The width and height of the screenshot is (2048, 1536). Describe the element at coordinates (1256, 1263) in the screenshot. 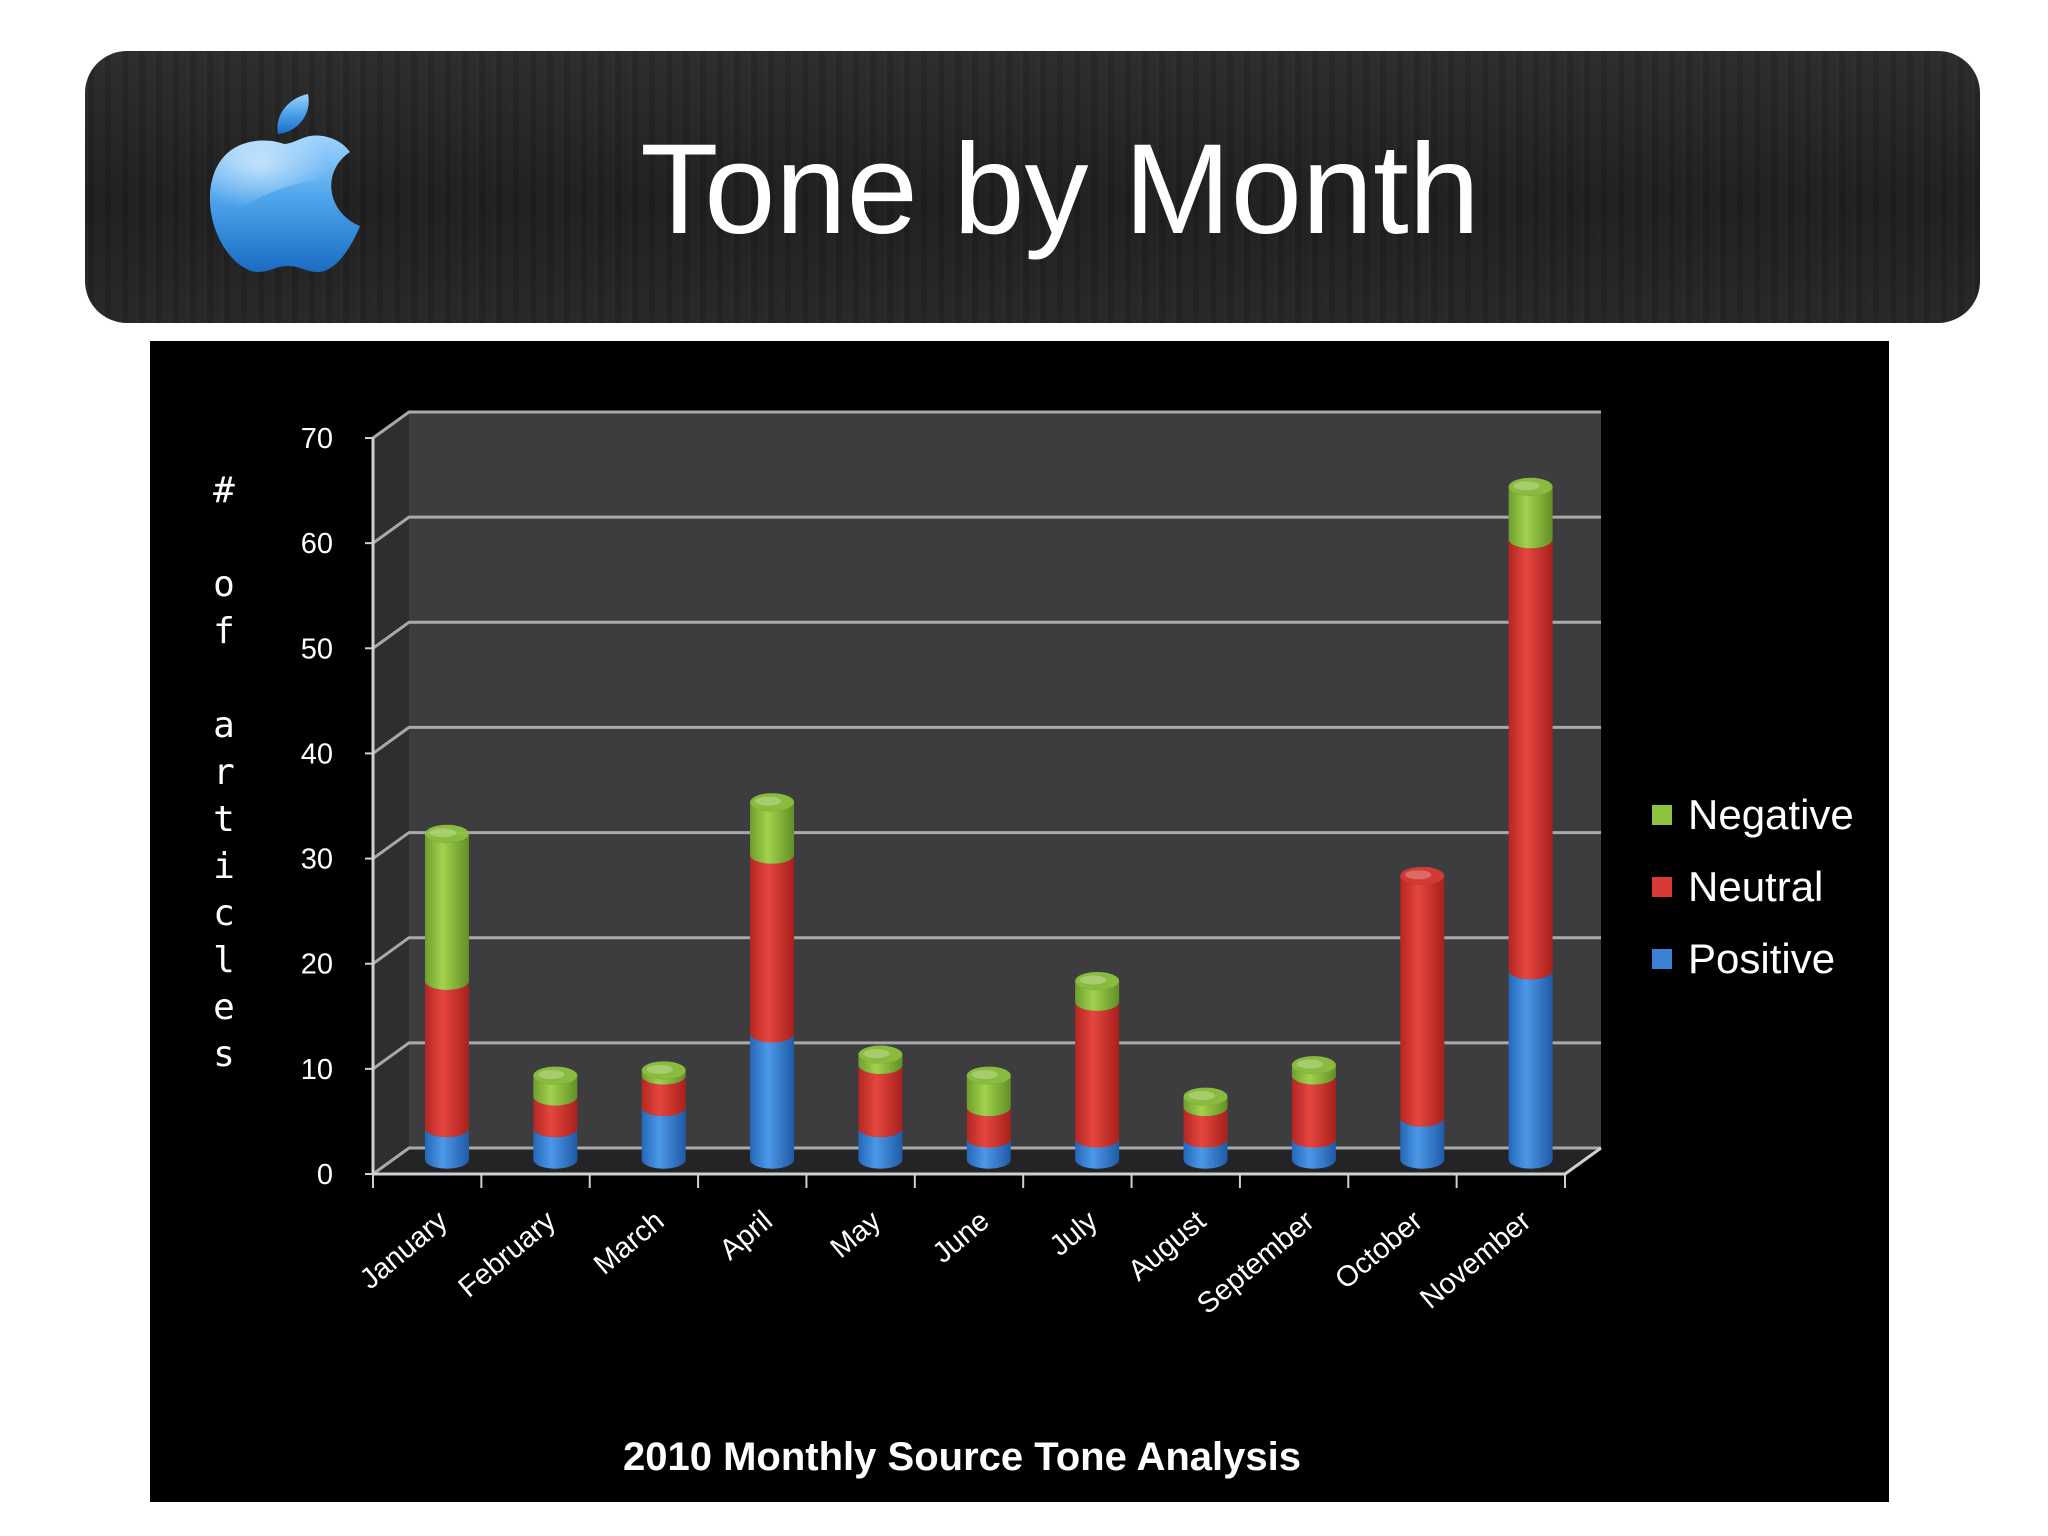

I see `x-category-label: September` at that location.